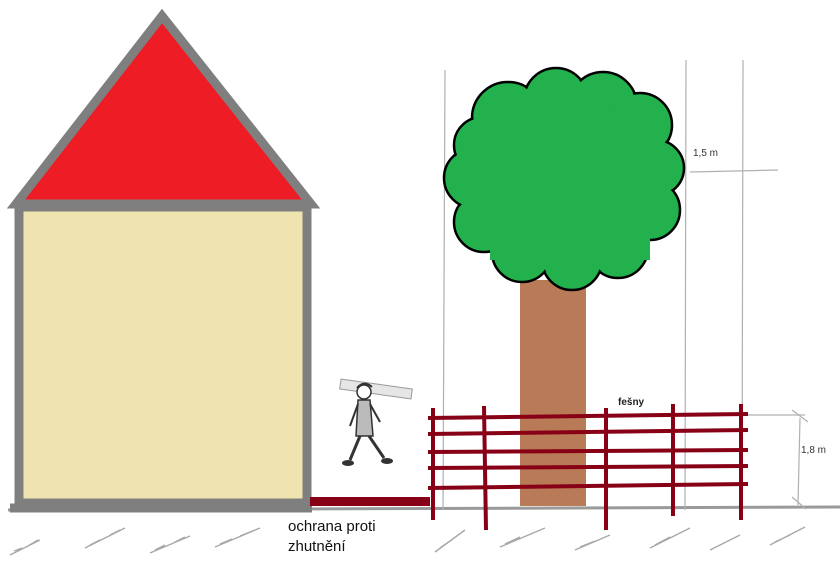  I want to click on fence, so click(588, 467).